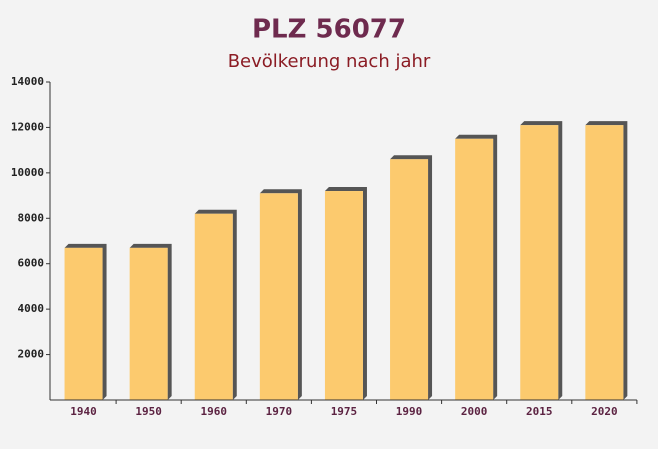  Describe the element at coordinates (31, 217) in the screenshot. I see `y-tick-label: 8000` at that location.